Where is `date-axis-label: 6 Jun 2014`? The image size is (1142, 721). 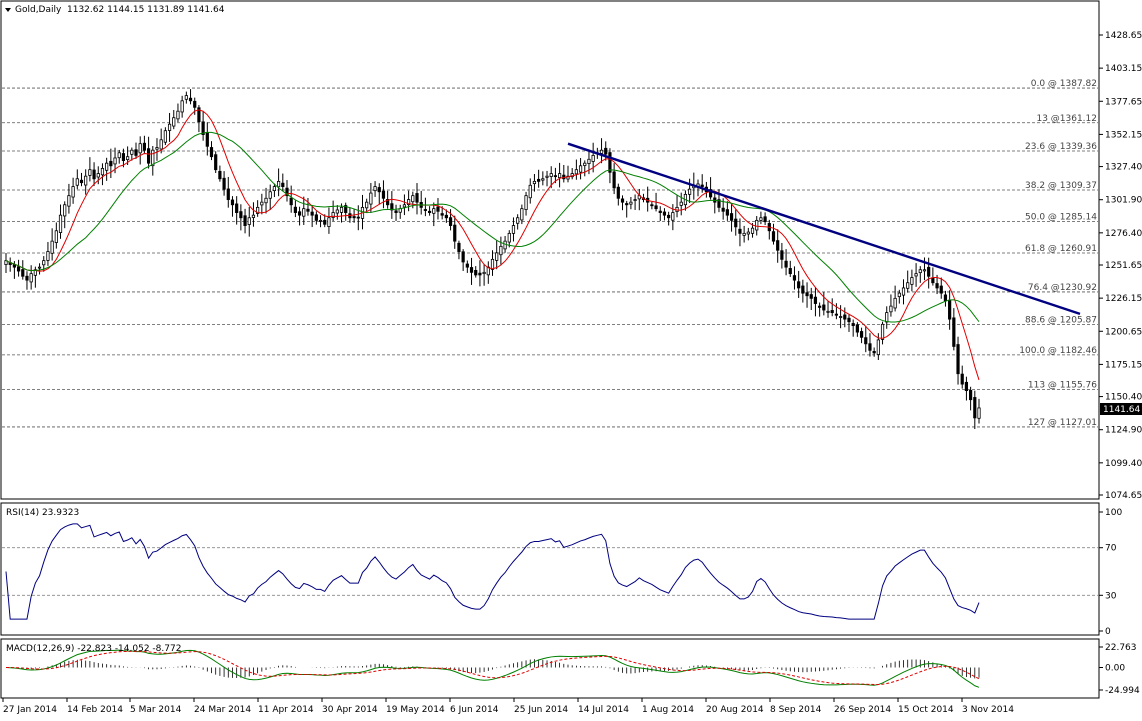 date-axis-label: 6 Jun 2014 is located at coordinates (474, 710).